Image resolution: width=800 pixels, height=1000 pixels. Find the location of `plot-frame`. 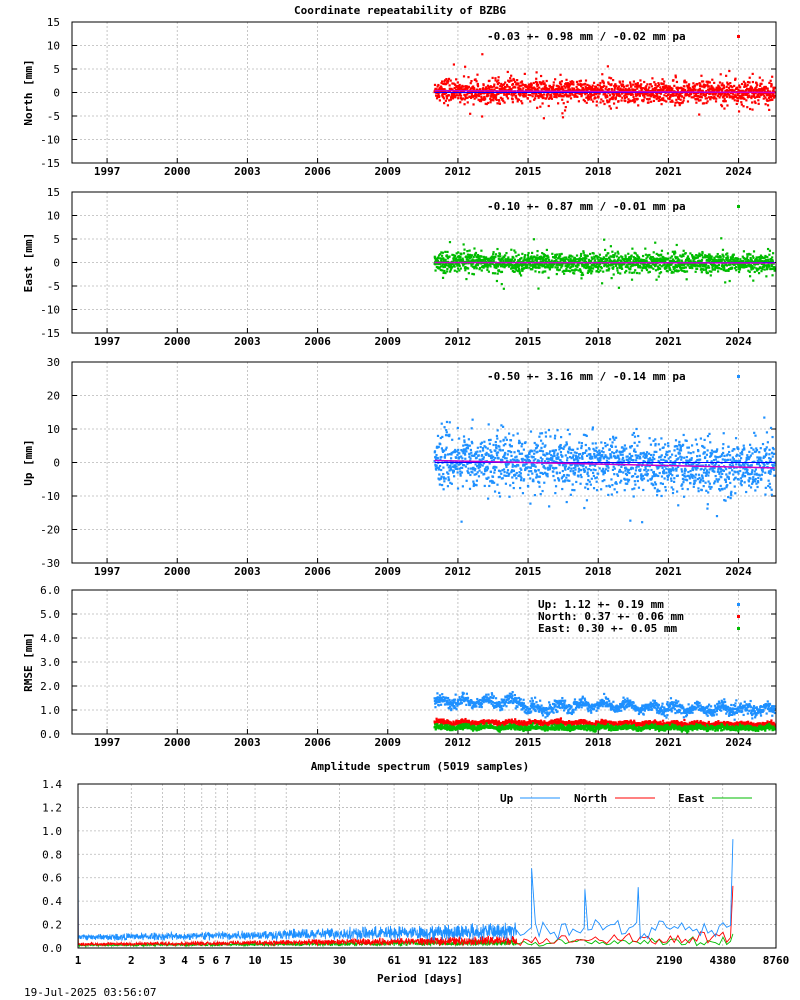

plot-frame is located at coordinates (424, 262).